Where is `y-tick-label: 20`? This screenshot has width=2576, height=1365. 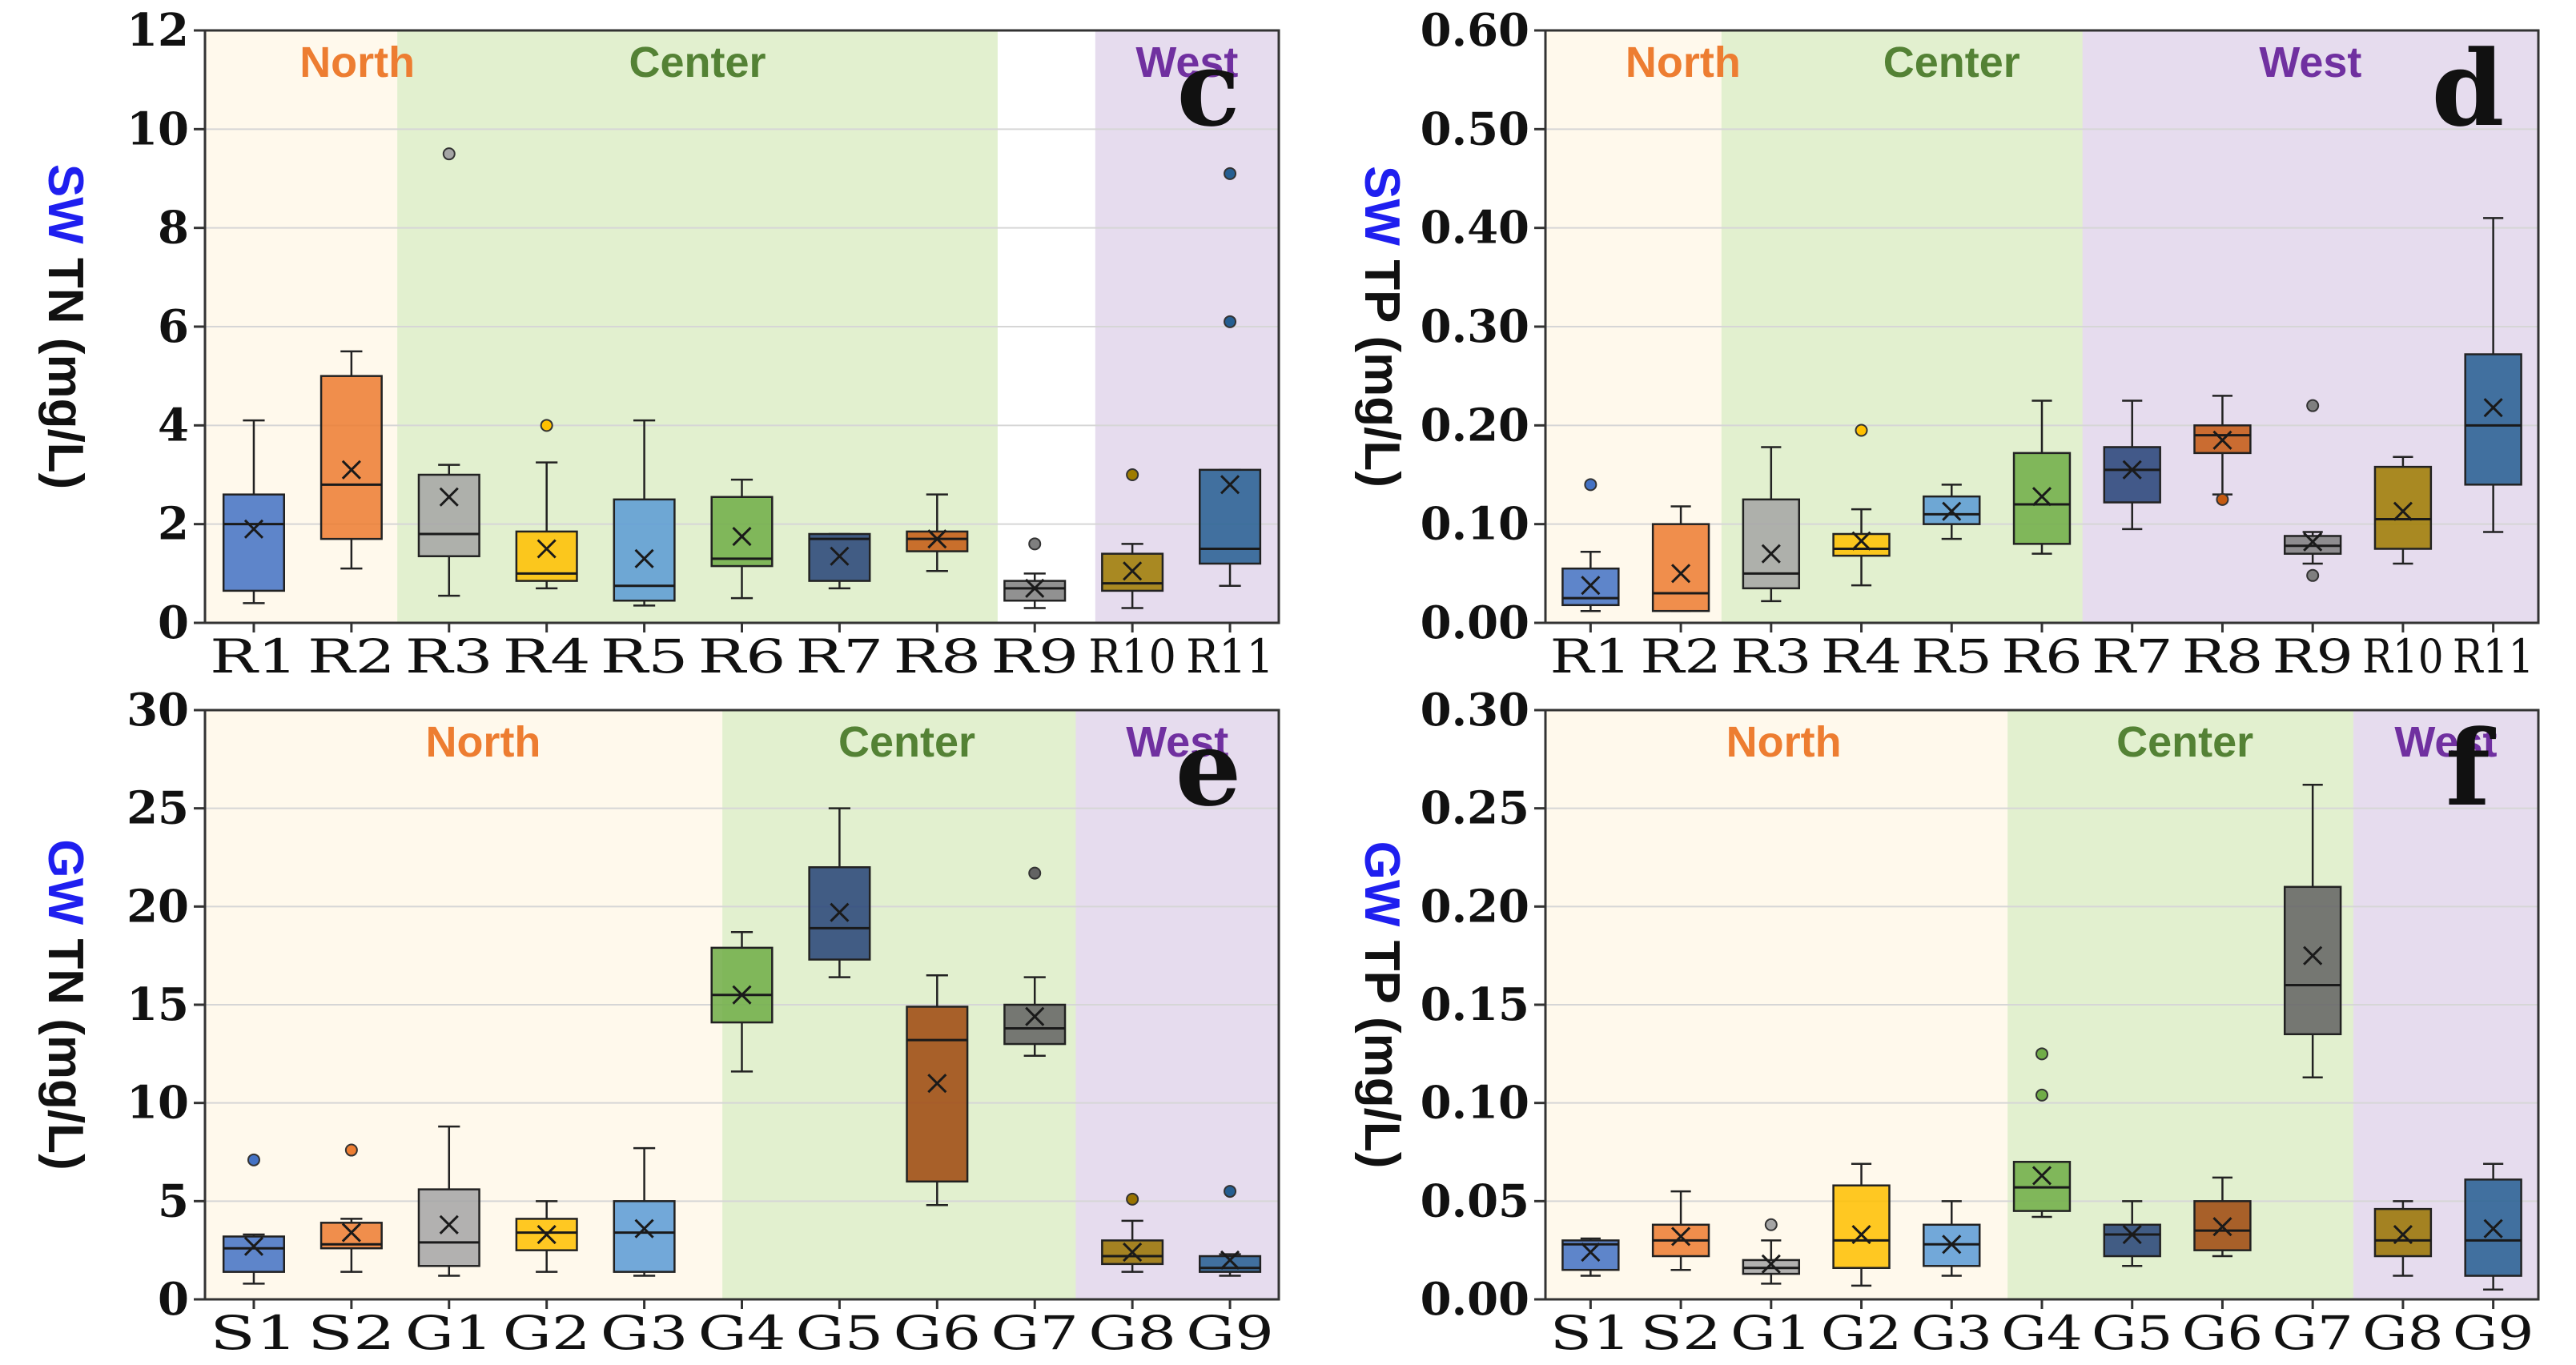
y-tick-label: 20 is located at coordinates (158, 906).